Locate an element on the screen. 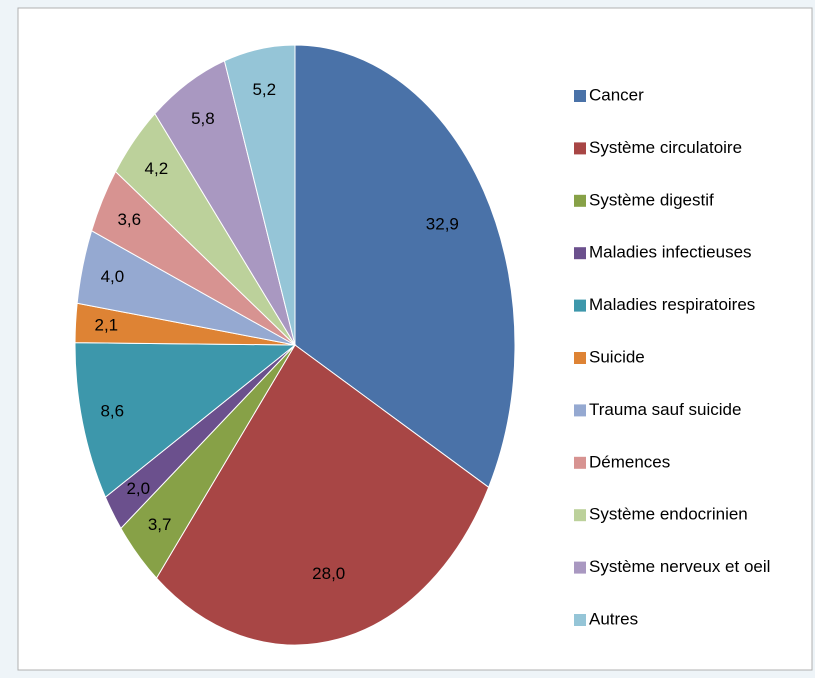  legend-label: Maladies respiratoires is located at coordinates (672, 304).